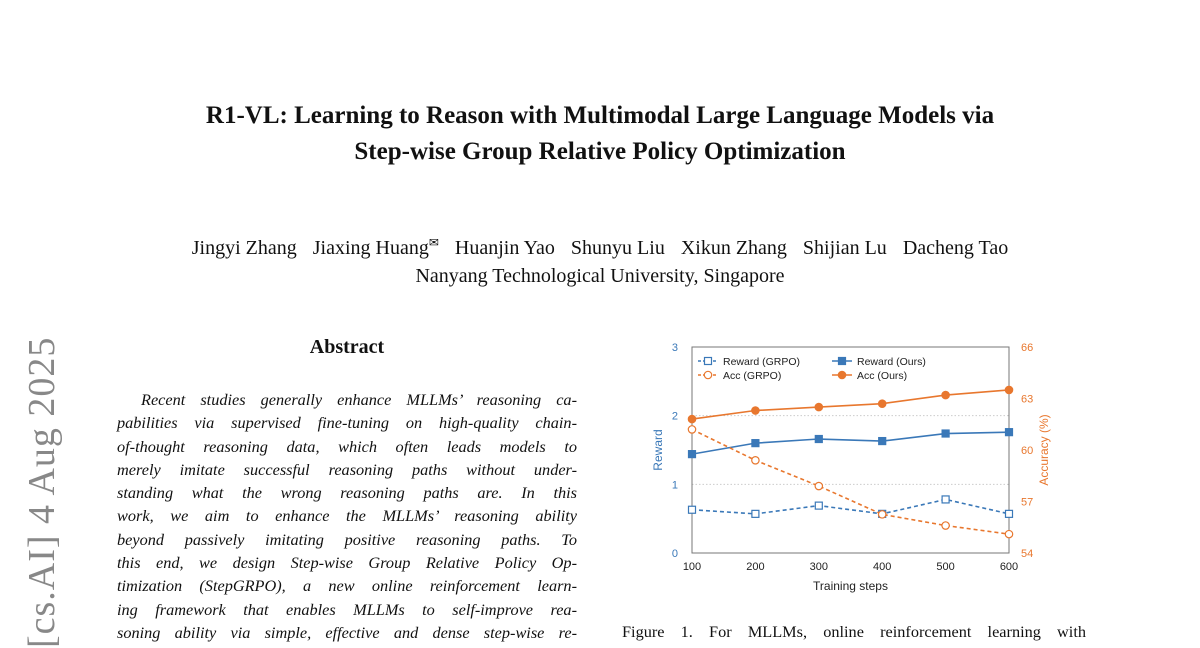  I want to click on plot-frame, so click(850, 450).